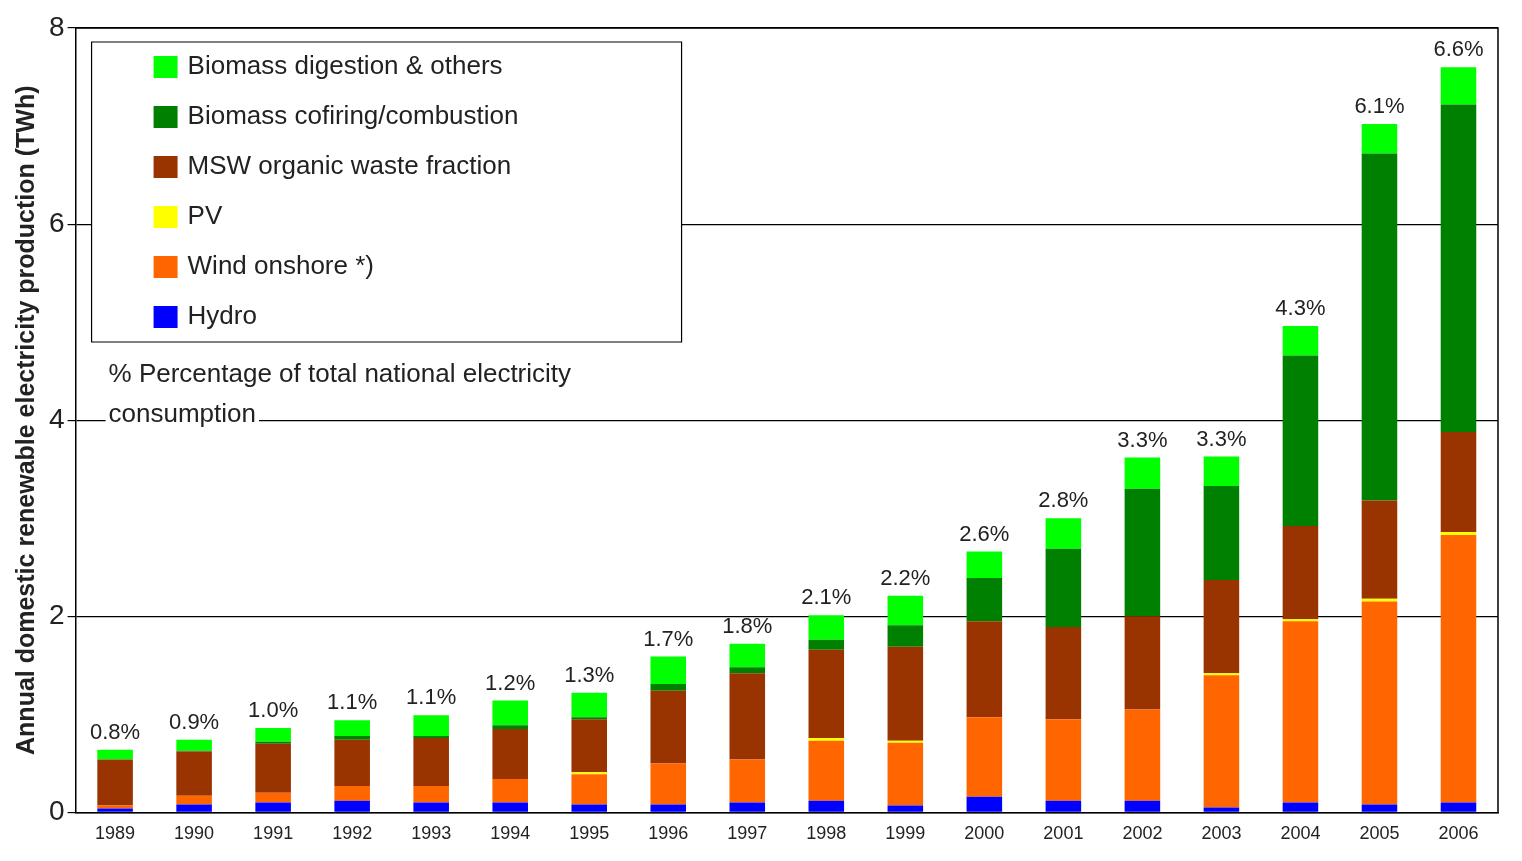  I want to click on annotation: 1.0%, so click(273, 710).